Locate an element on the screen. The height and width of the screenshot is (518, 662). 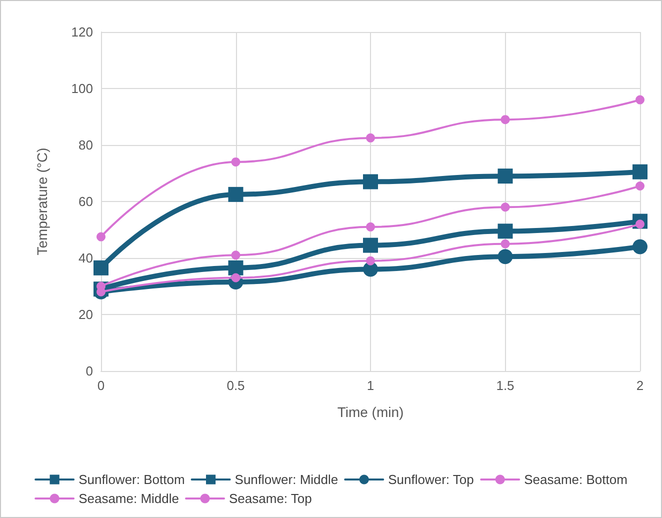
y-tick-label: 40 is located at coordinates (85, 258).